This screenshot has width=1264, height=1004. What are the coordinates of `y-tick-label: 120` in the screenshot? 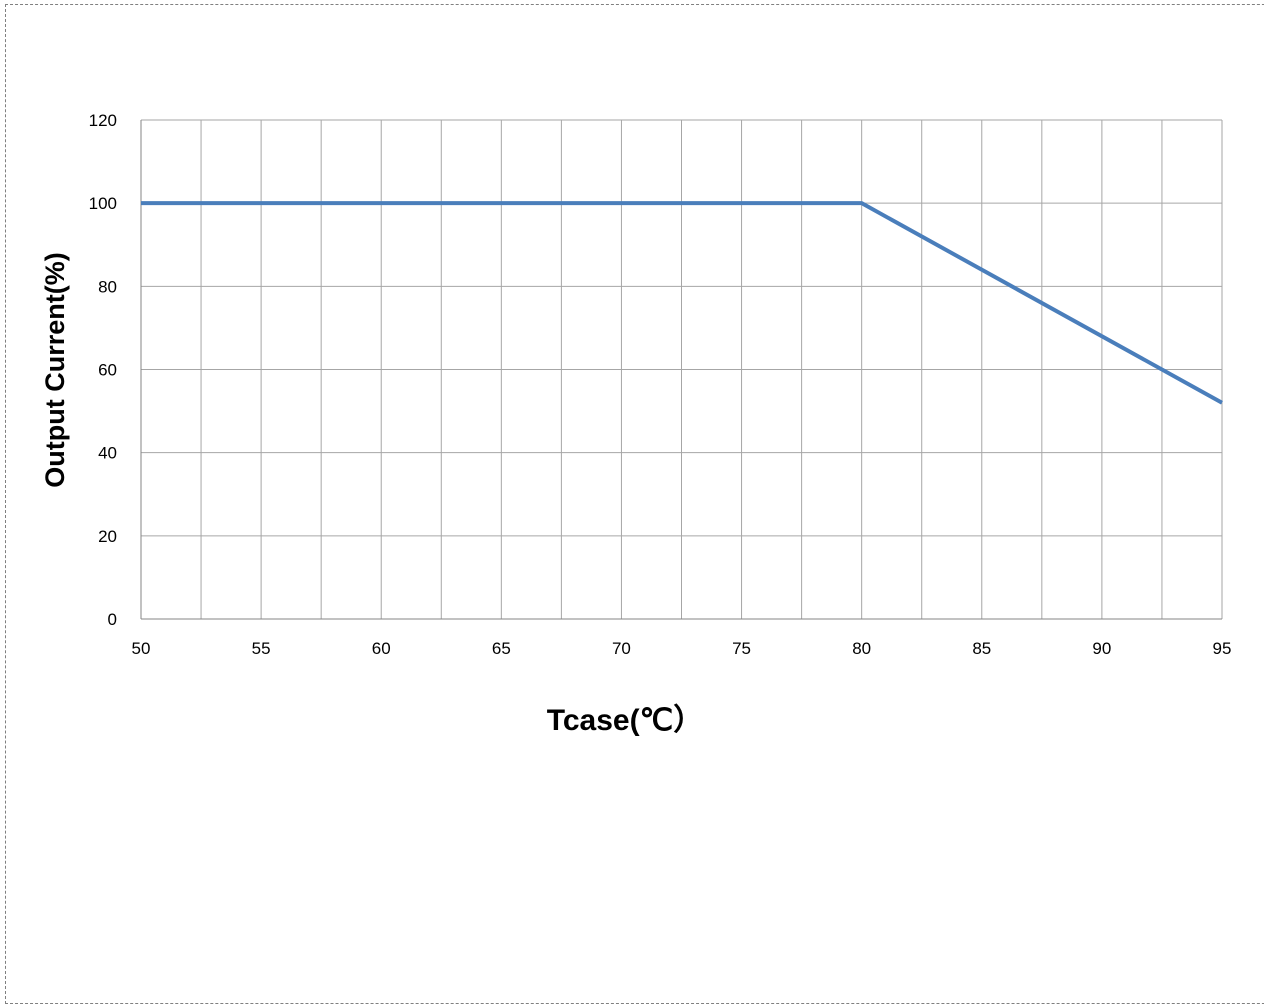 It's located at (103, 120).